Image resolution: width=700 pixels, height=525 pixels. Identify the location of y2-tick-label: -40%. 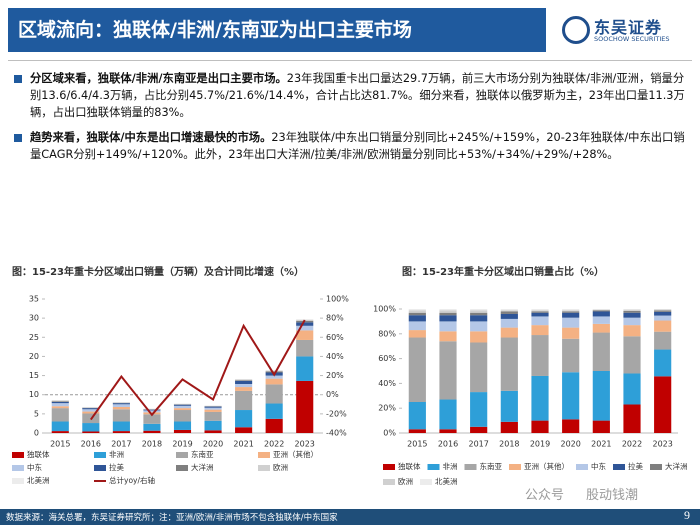
(336, 433).